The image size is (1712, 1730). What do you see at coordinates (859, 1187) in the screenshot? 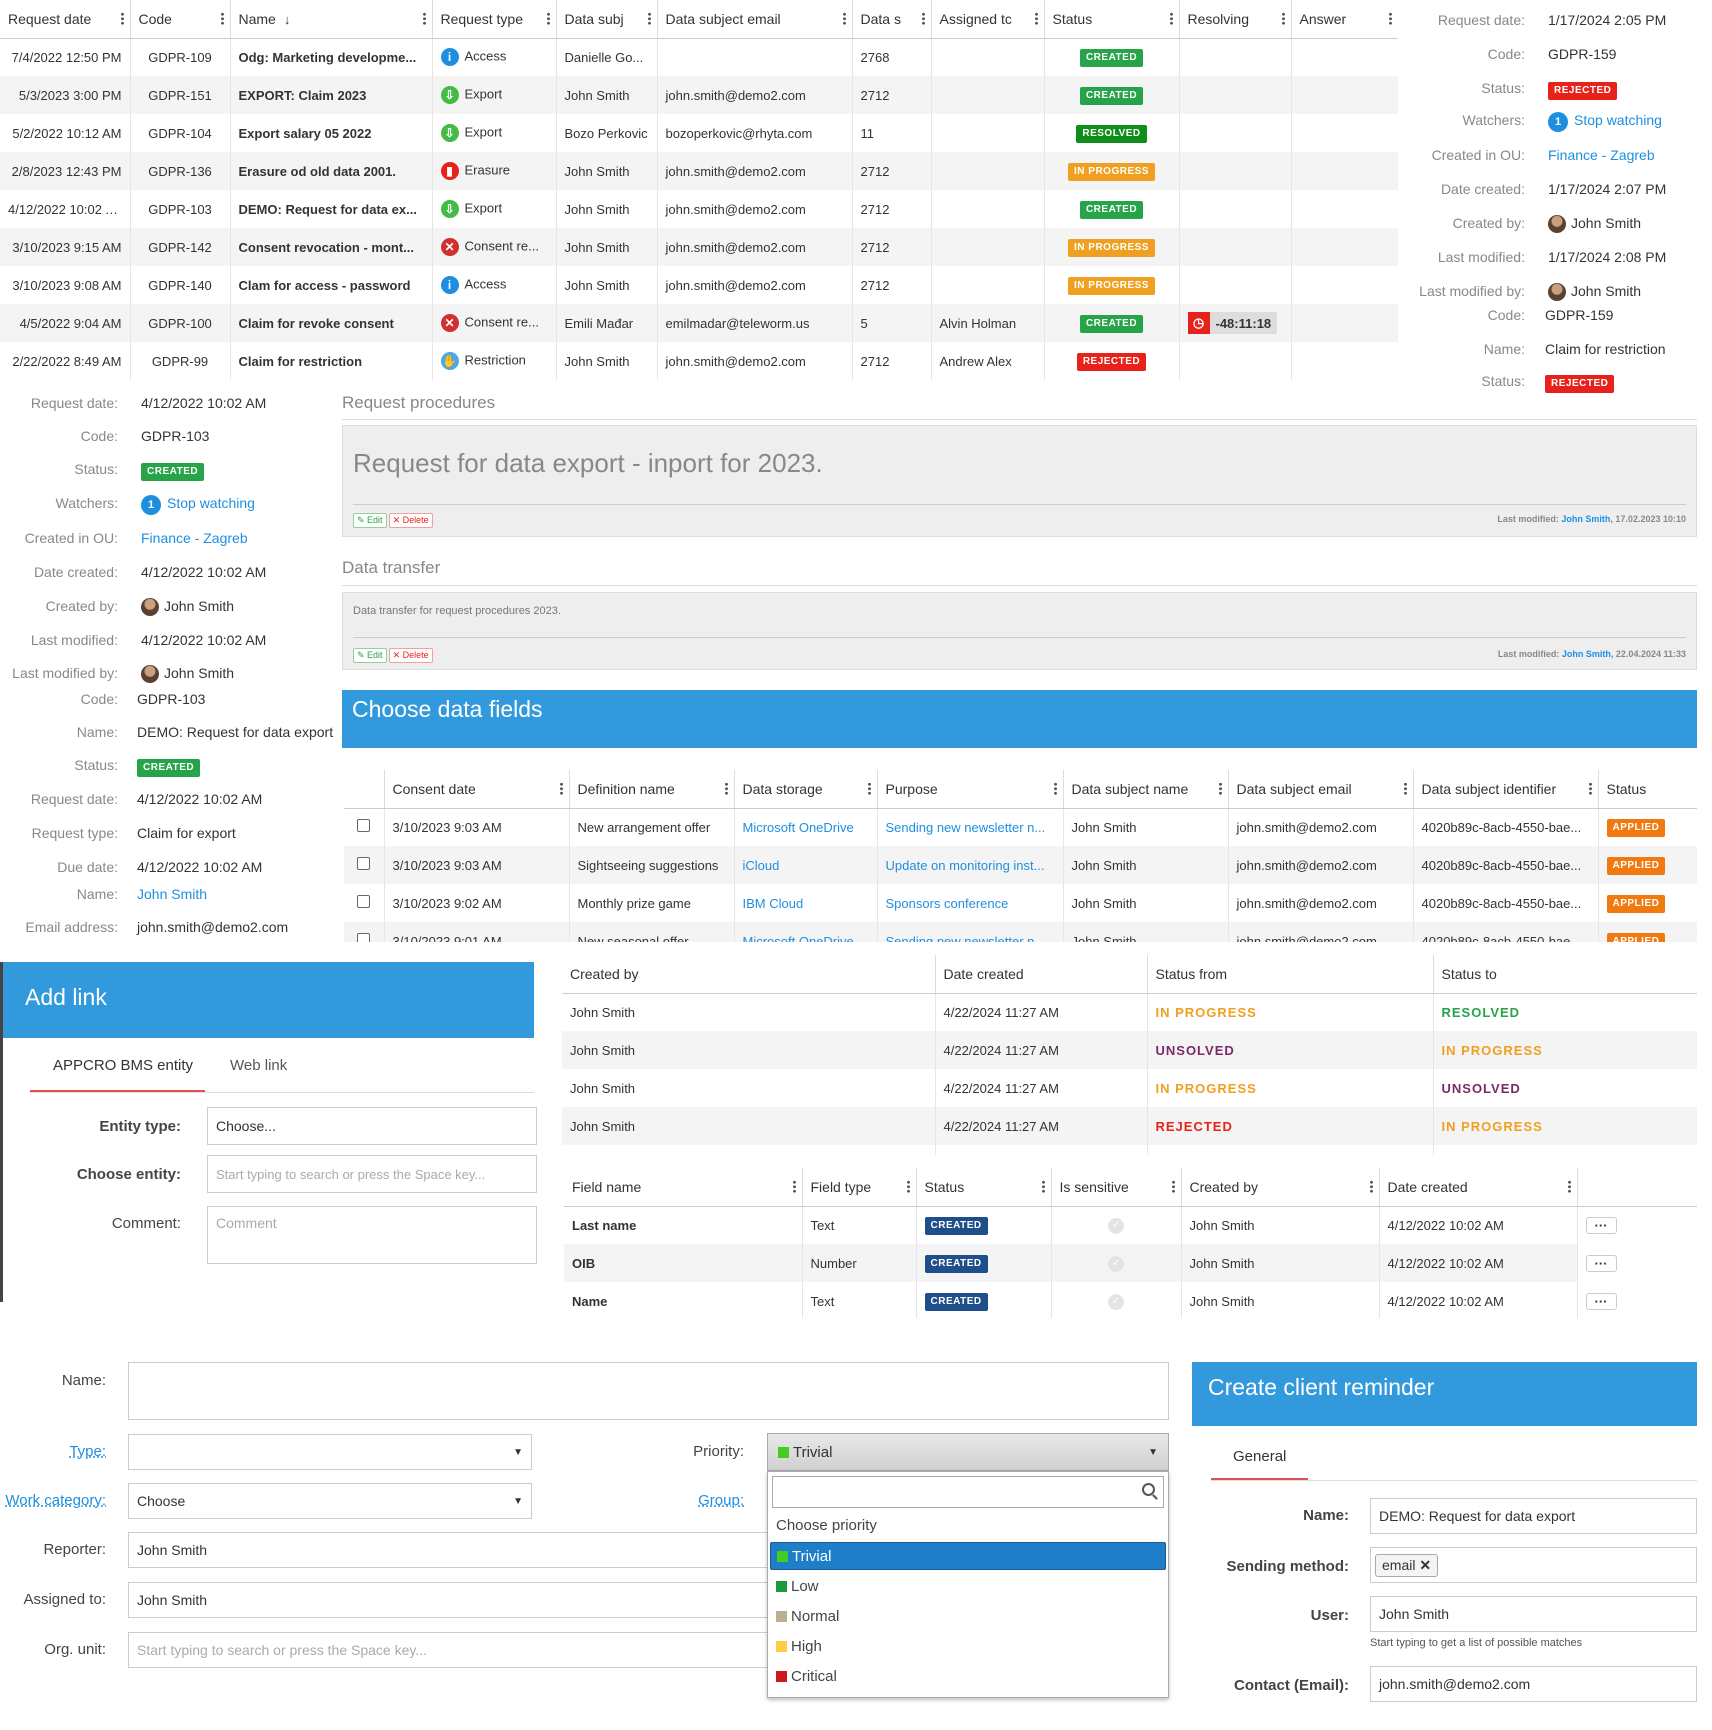
I see `column-header: Field type` at bounding box center [859, 1187].